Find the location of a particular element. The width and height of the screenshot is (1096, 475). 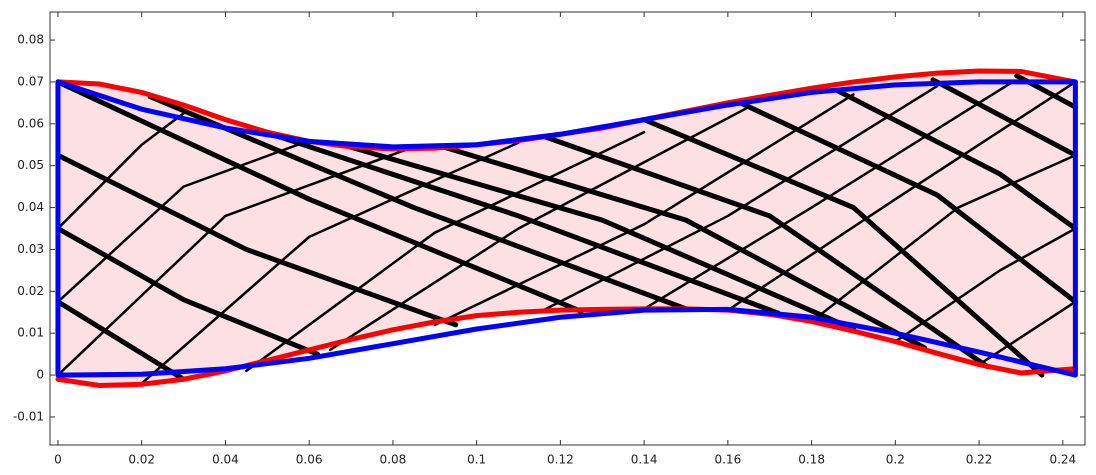

x-tick-label: 0.24 is located at coordinates (1062, 460).